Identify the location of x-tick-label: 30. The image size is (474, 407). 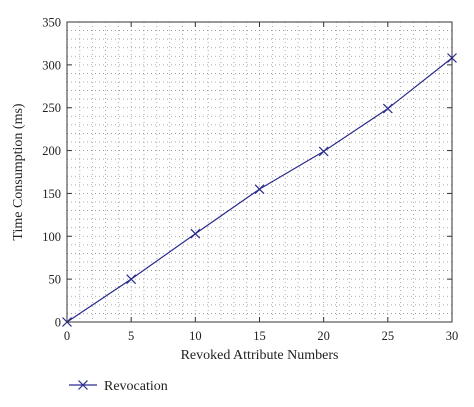
(452, 336).